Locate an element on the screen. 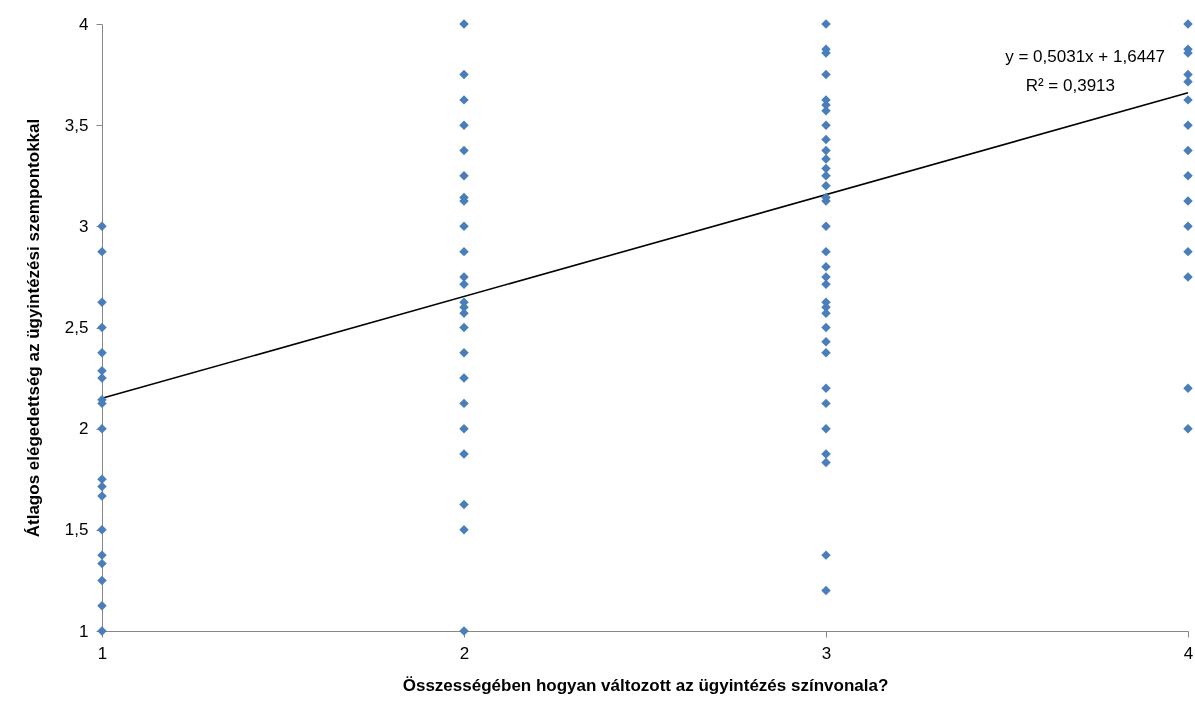 This screenshot has width=1195, height=718. y-tick-label: 1,5 is located at coordinates (76, 530).